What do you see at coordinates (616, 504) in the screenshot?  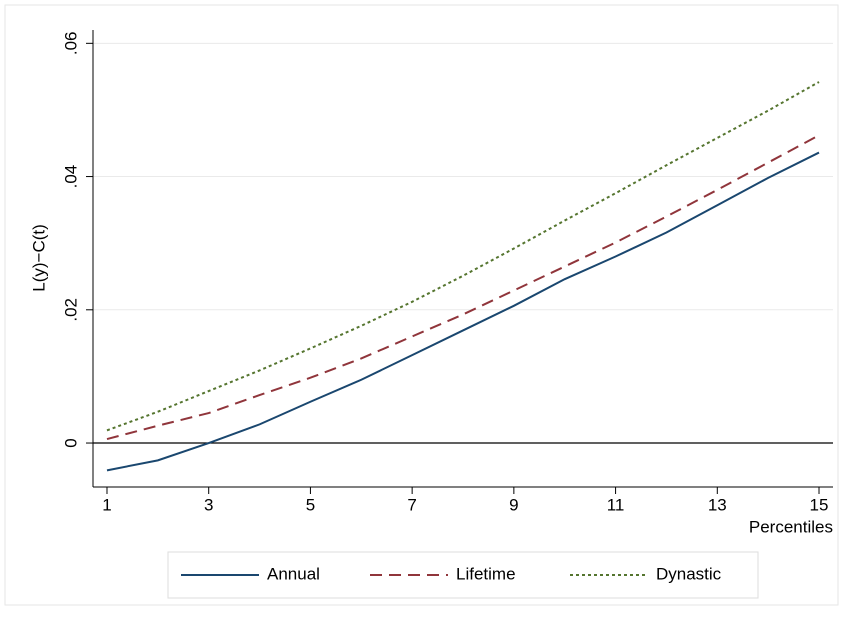 I see `x-tick-label: 11` at bounding box center [616, 504].